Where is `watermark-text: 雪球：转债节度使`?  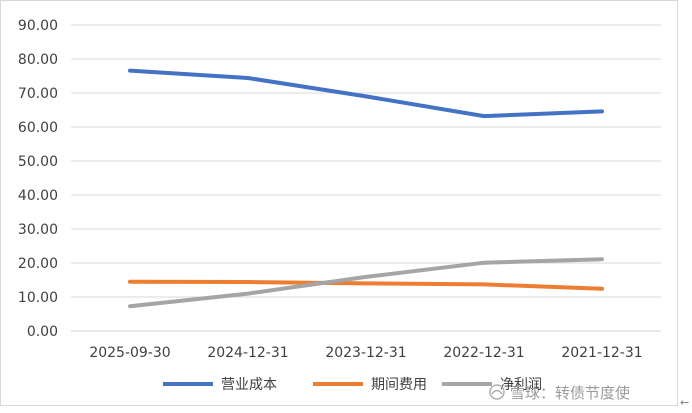
watermark-text: 雪球：转债节度使 is located at coordinates (570, 393).